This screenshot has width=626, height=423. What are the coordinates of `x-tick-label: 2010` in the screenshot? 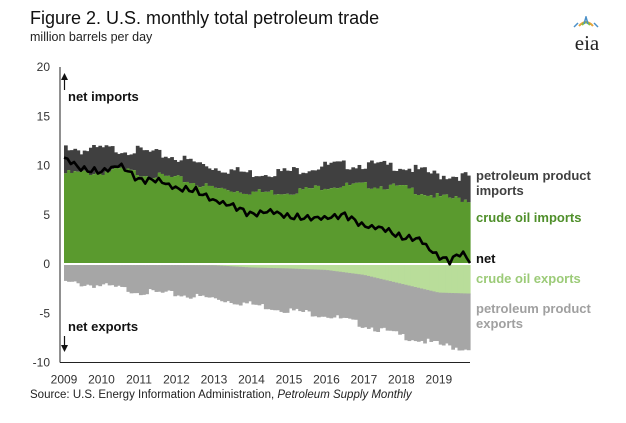 It's located at (101, 380).